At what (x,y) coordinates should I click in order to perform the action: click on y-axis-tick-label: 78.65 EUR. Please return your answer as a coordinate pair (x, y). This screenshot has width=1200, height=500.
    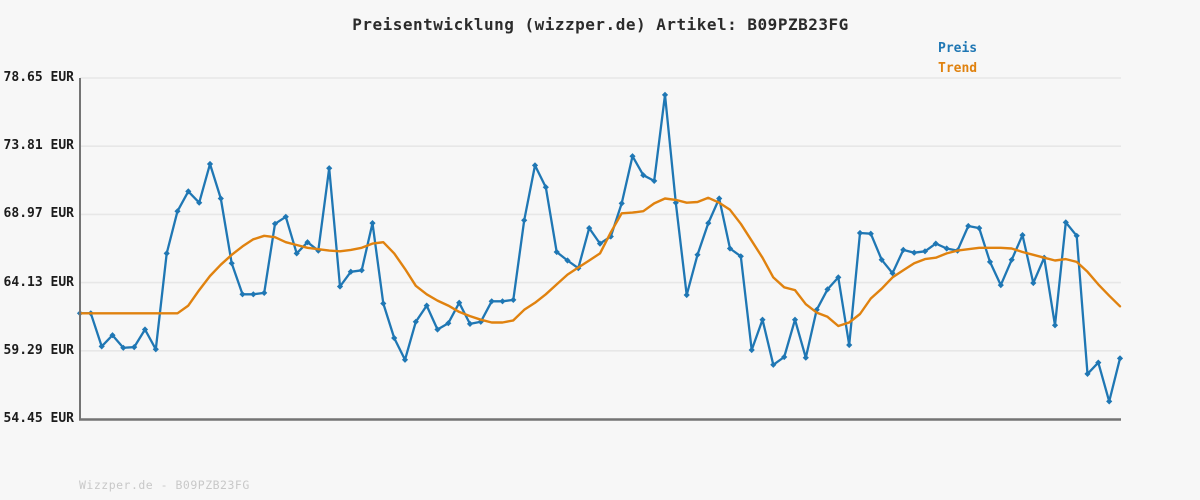
    Looking at the image, I should click on (38, 77).